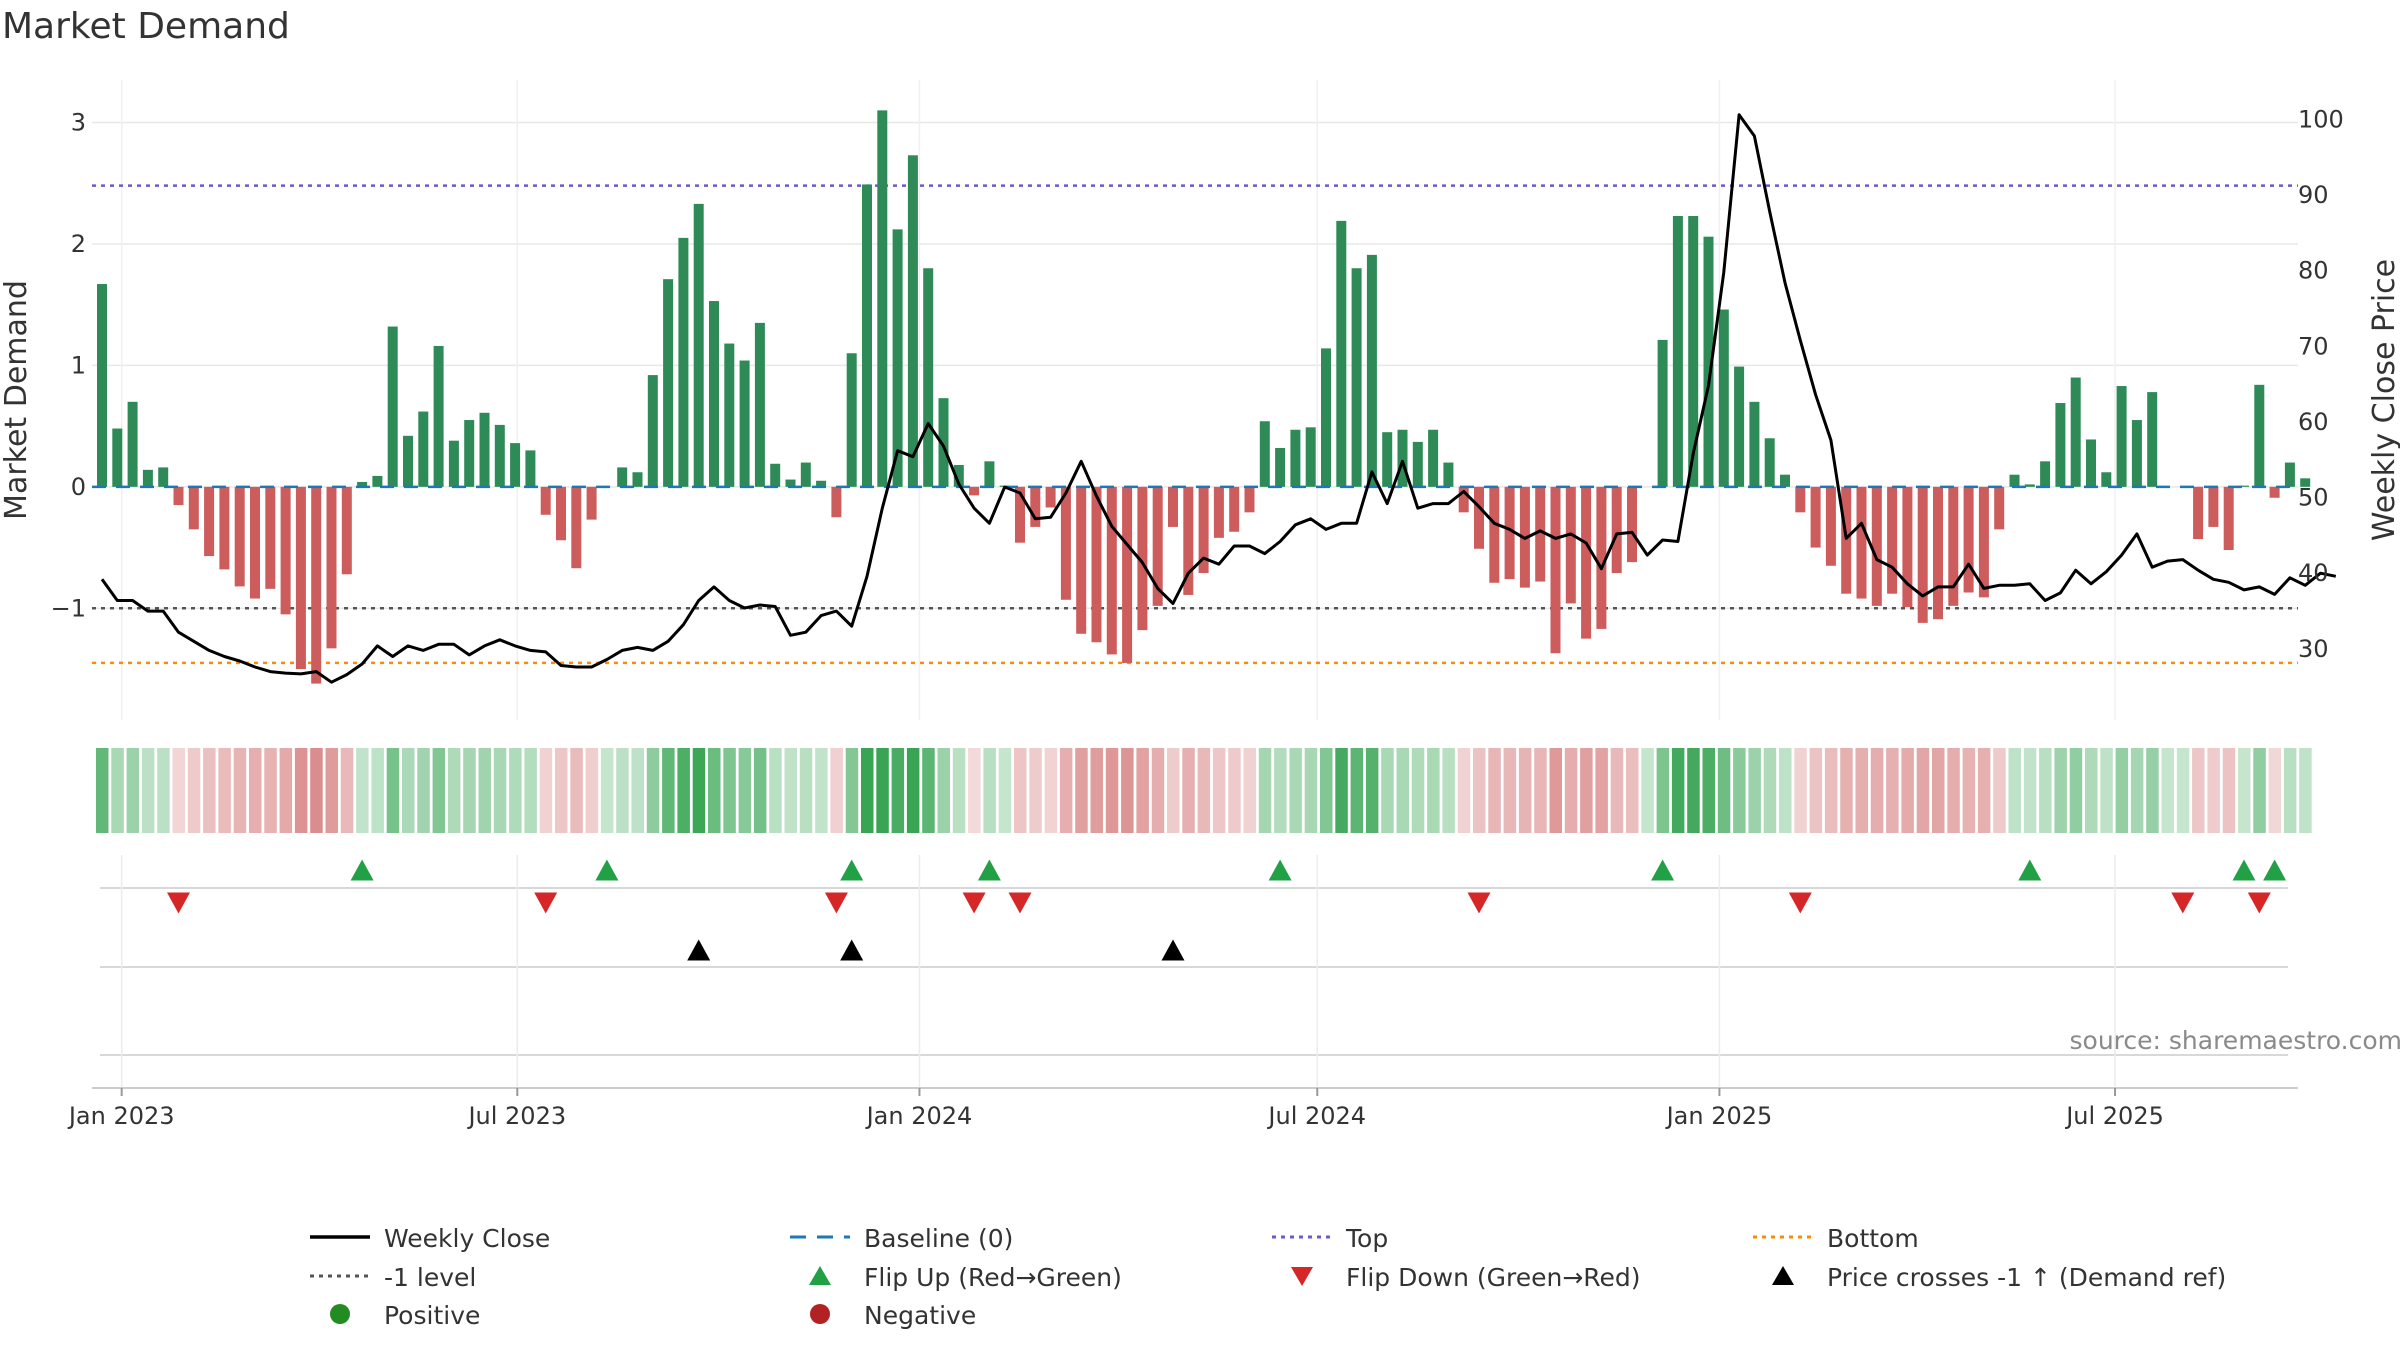 Image resolution: width=2400 pixels, height=1350 pixels. What do you see at coordinates (2026, 1277) in the screenshot?
I see `legend-label: Price crosses -1 ↑ (Demand ref)` at bounding box center [2026, 1277].